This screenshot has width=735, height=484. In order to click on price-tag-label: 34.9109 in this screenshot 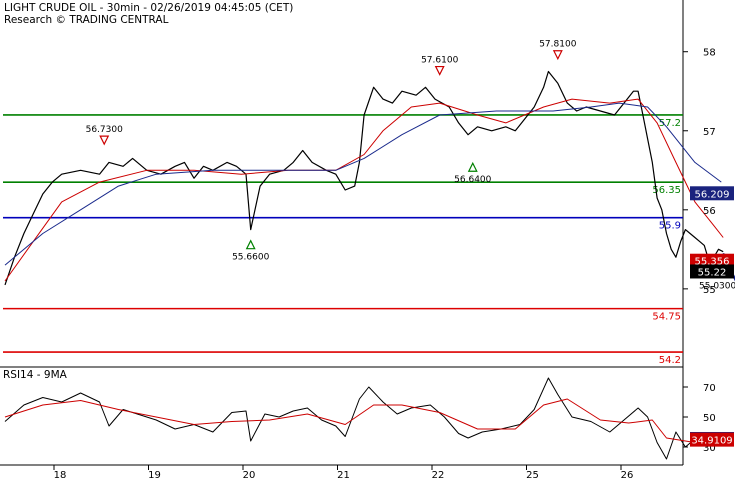, I will do `click(711, 441)`.